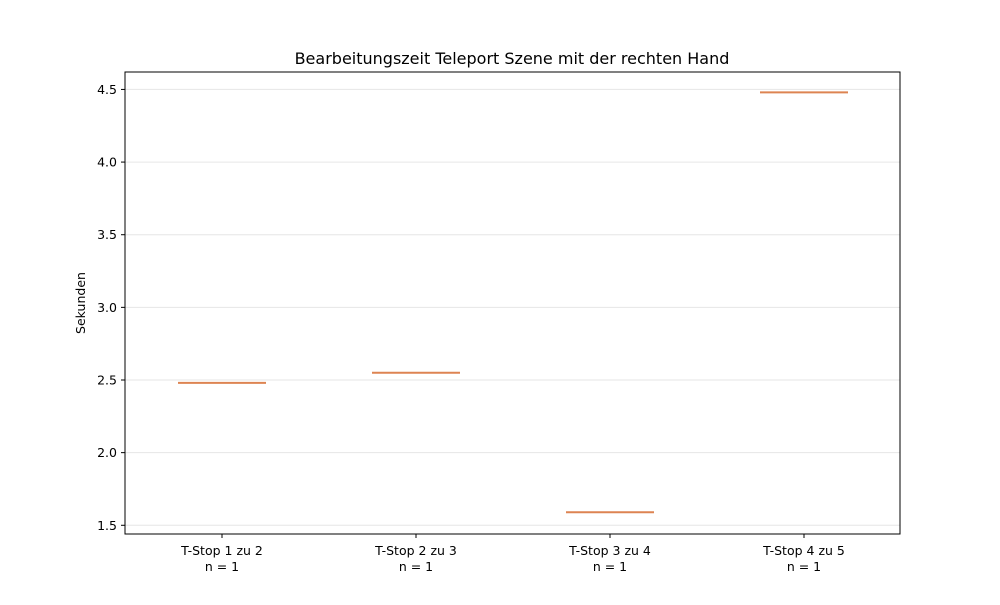 The width and height of the screenshot is (1000, 605). What do you see at coordinates (107, 89) in the screenshot?
I see `y-tick-label: 4.5` at bounding box center [107, 89].